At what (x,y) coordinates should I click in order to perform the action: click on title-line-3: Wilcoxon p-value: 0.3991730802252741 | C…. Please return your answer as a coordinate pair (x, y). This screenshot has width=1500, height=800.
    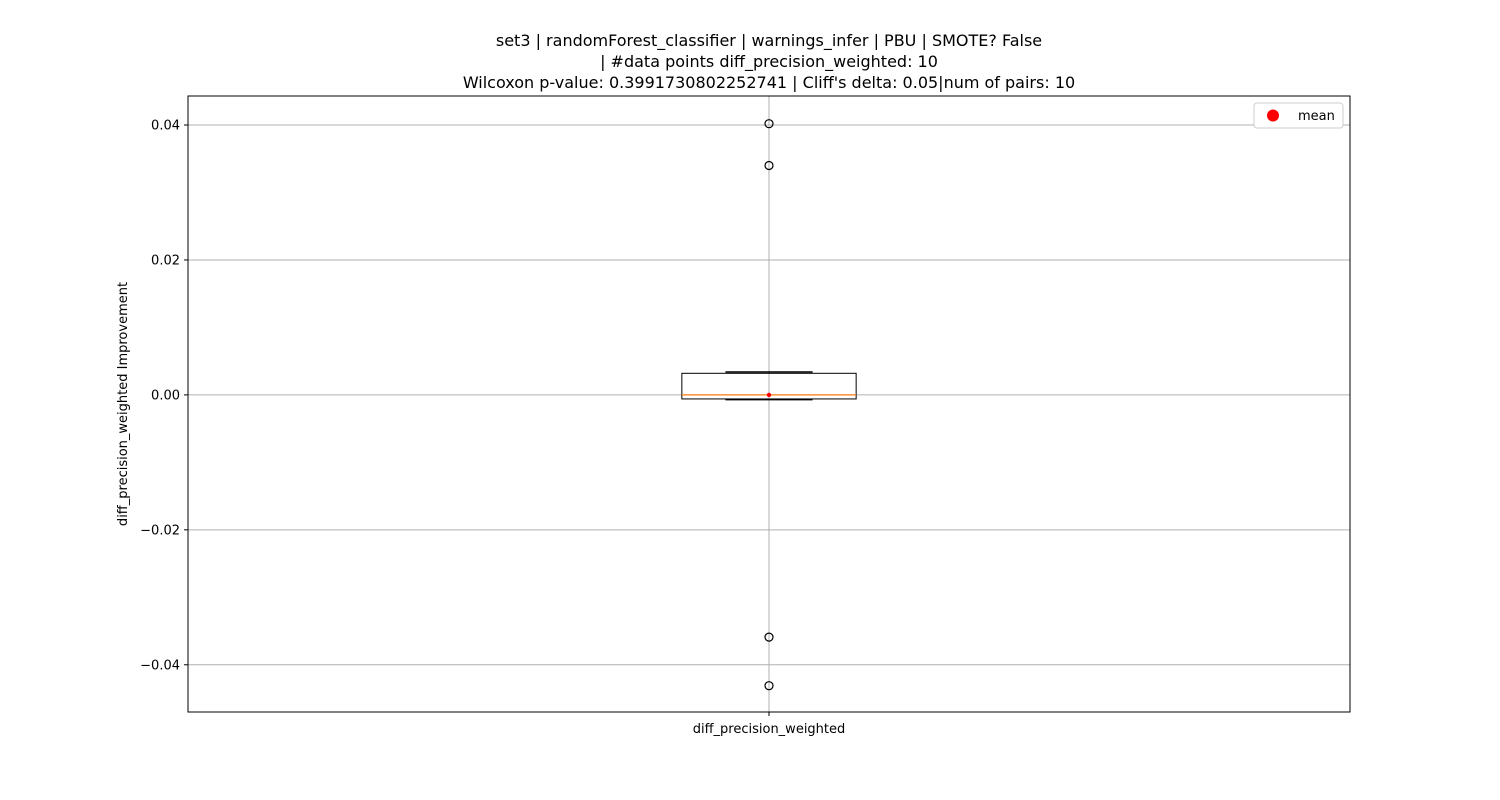
    Looking at the image, I should click on (769, 82).